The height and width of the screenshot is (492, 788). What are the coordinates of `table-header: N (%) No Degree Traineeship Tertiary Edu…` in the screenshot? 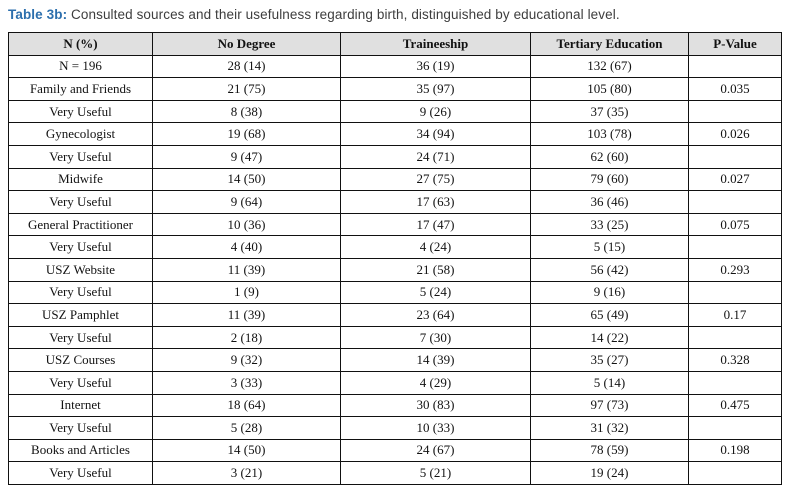 It's located at (395, 44).